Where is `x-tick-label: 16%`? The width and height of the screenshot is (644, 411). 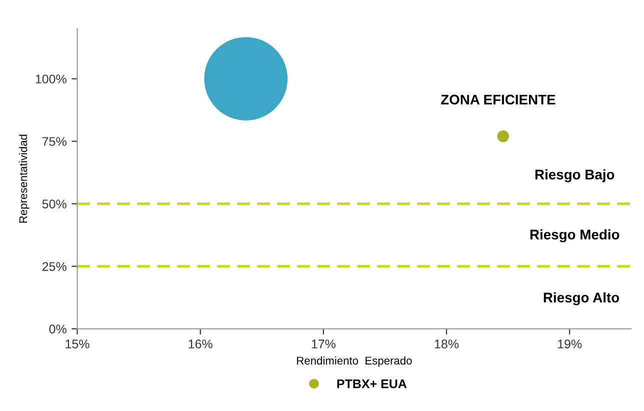
x-tick-label: 16% is located at coordinates (200, 344).